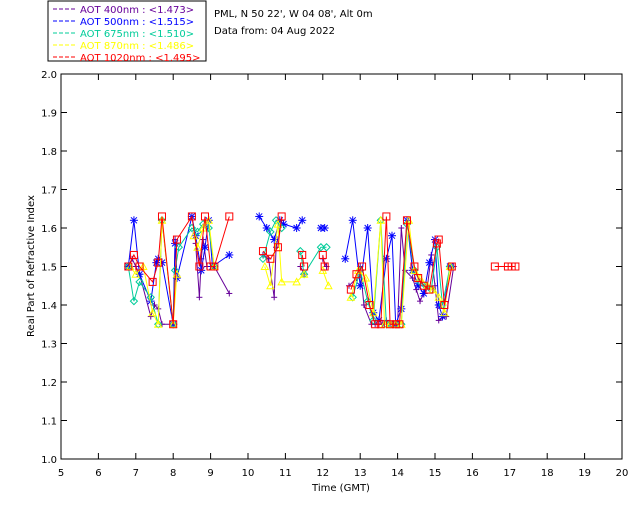 Image resolution: width=640 pixels, height=512 pixels. What do you see at coordinates (293, 14) in the screenshot?
I see `site-info: PML, N 50 22', W 04 08', Alt 0m` at bounding box center [293, 14].